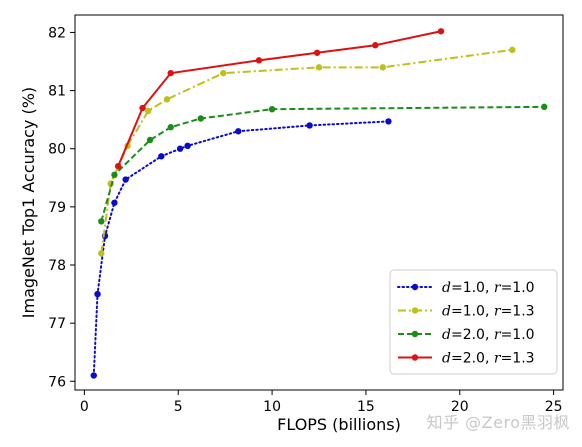 The image size is (582, 447). Describe the element at coordinates (272, 407) in the screenshot. I see `x-tick-label: 10` at that location.